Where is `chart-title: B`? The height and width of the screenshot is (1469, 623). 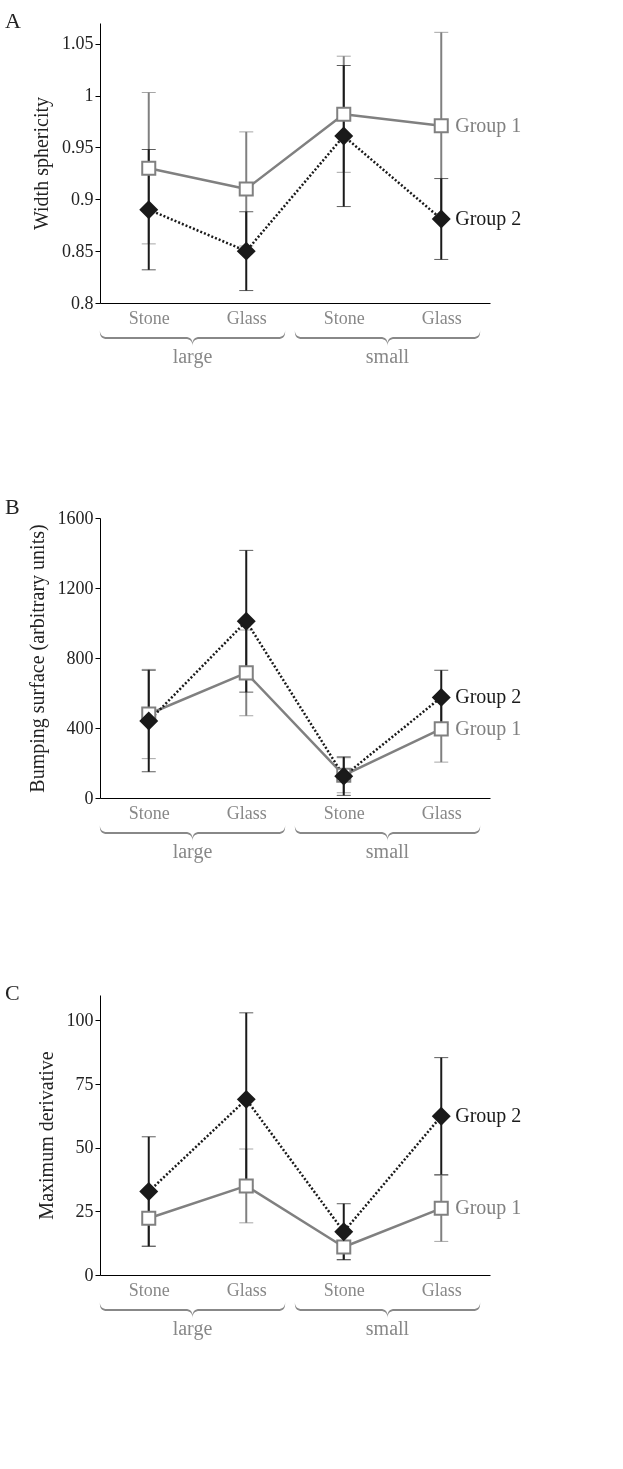
chart-title: B is located at coordinates (12, 506).